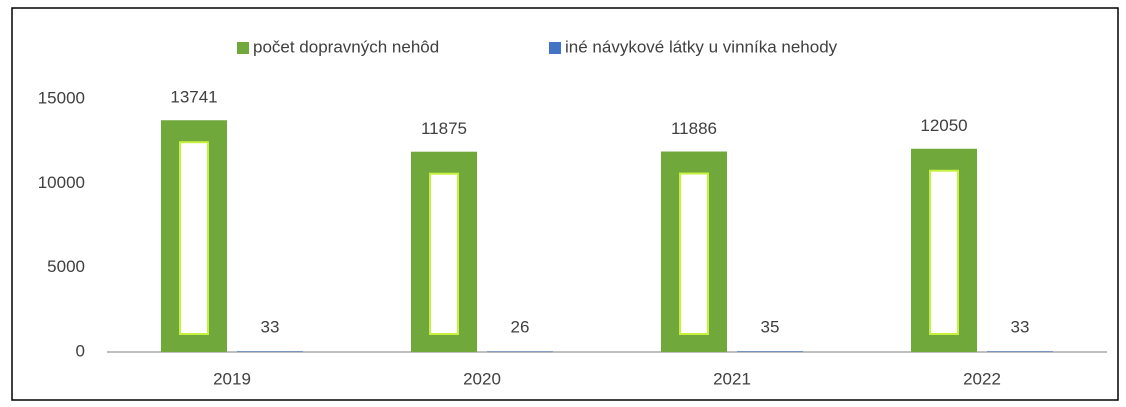 The height and width of the screenshot is (407, 1126). What do you see at coordinates (61, 97) in the screenshot?
I see `y-tick-label: 15000` at bounding box center [61, 97].